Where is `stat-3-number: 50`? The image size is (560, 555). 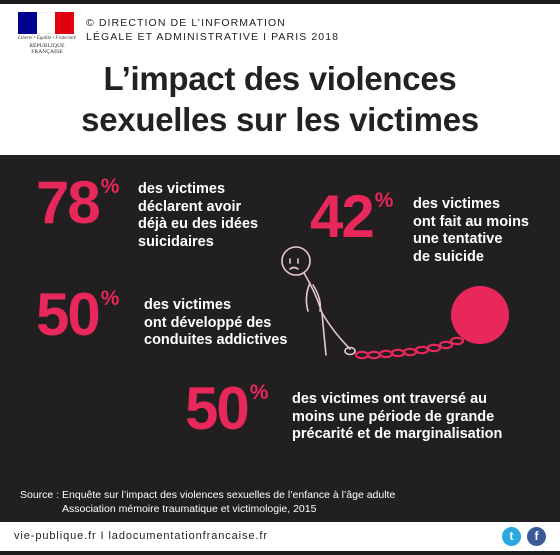
stat-3-number: 50 is located at coordinates (68, 314).